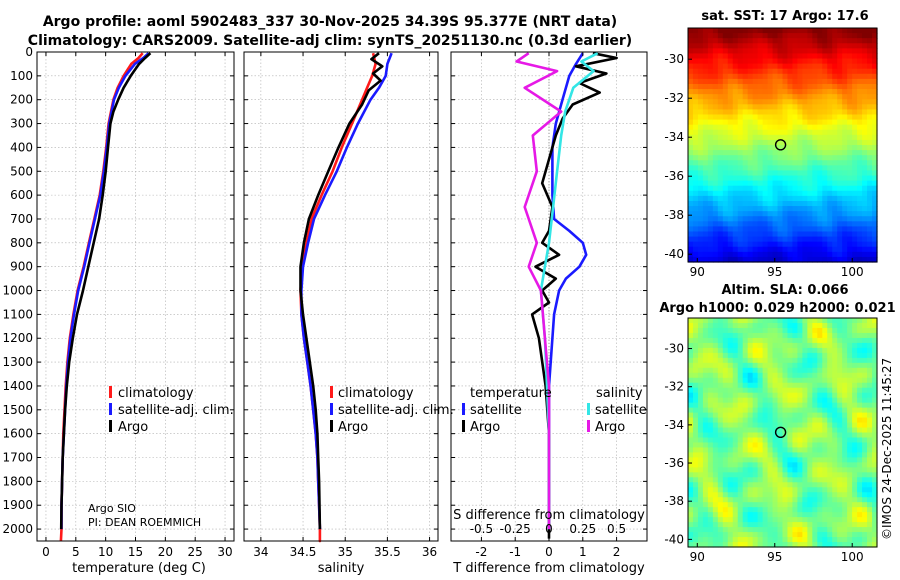  Describe the element at coordinates (583, 552) in the screenshot. I see `xtick-label: 1` at that location.